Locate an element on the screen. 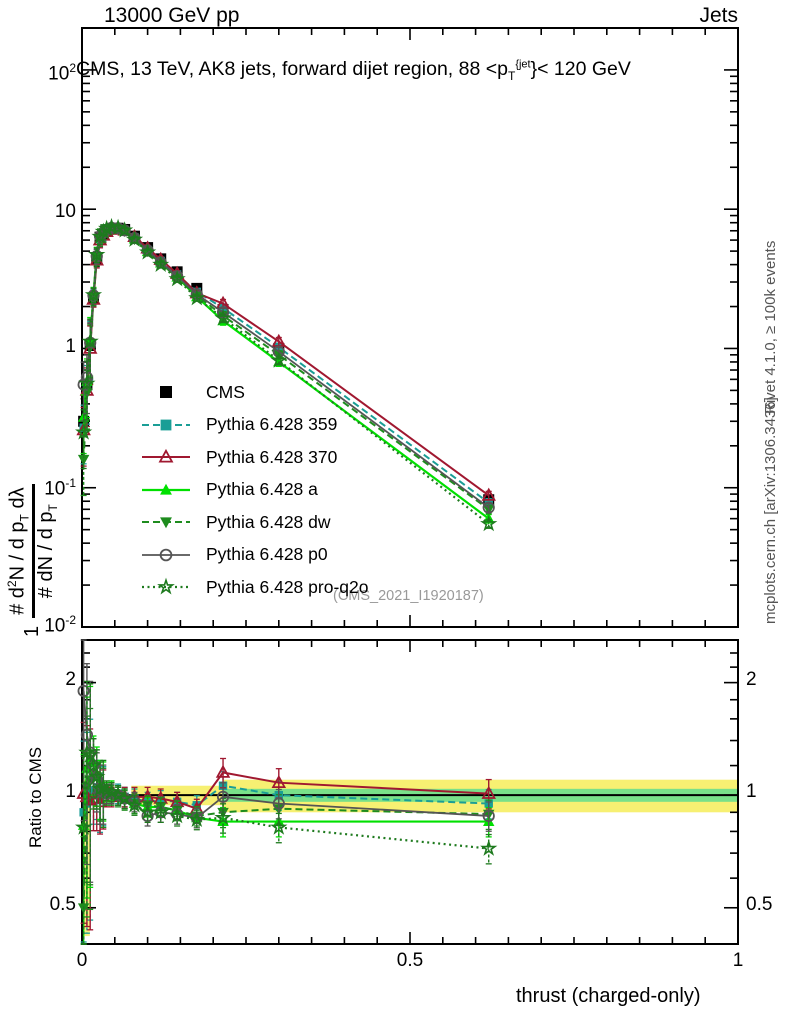 The image size is (786, 1024). legend-item: Pythia 6.428 a is located at coordinates (229, 490).